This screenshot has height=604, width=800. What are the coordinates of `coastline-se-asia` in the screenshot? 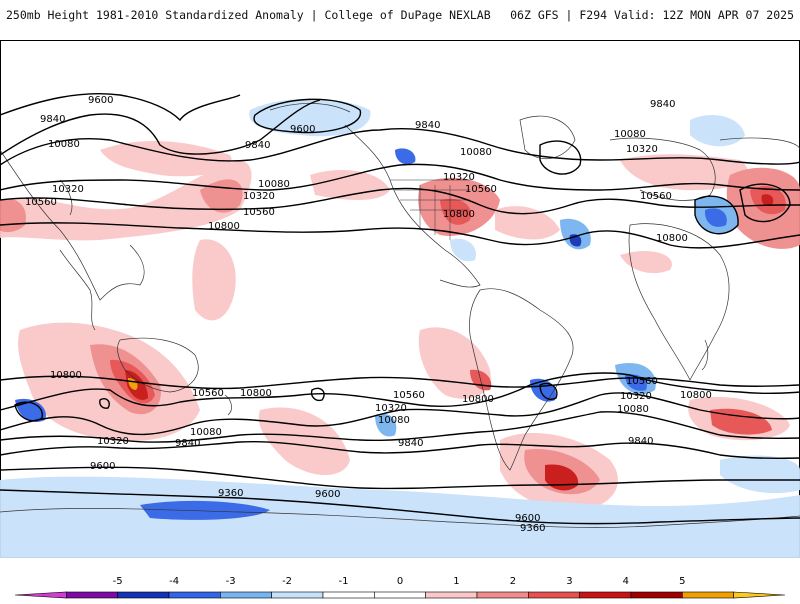 It's located at (77, 290).